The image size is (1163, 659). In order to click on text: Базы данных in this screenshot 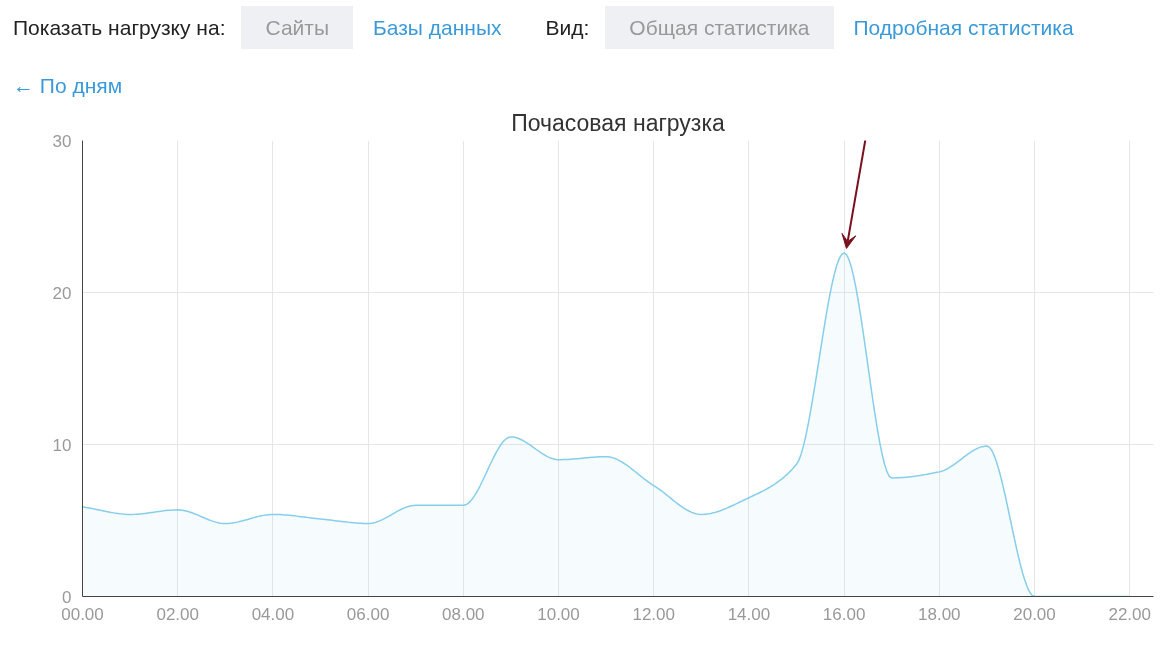, I will do `click(437, 27)`.